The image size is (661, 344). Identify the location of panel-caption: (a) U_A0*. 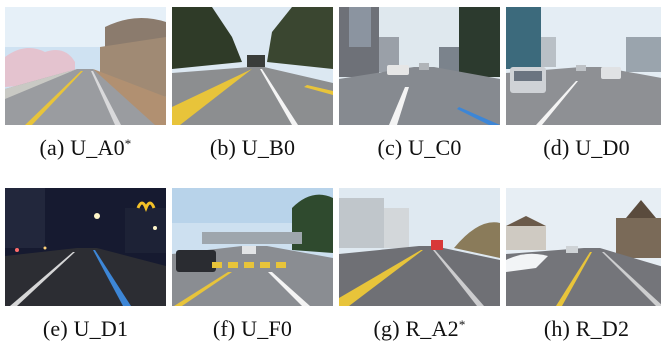
(85, 148).